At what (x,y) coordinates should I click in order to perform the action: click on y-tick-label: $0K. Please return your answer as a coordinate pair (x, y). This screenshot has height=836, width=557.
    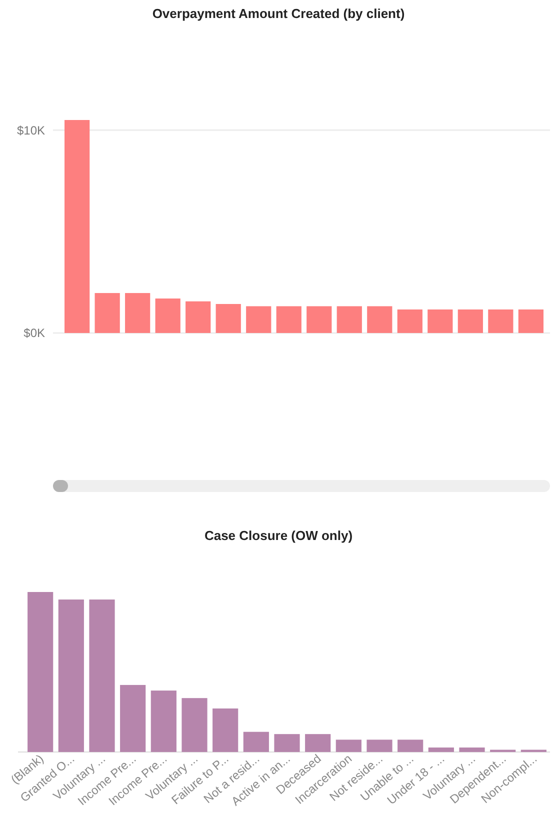
    Looking at the image, I should click on (34, 333).